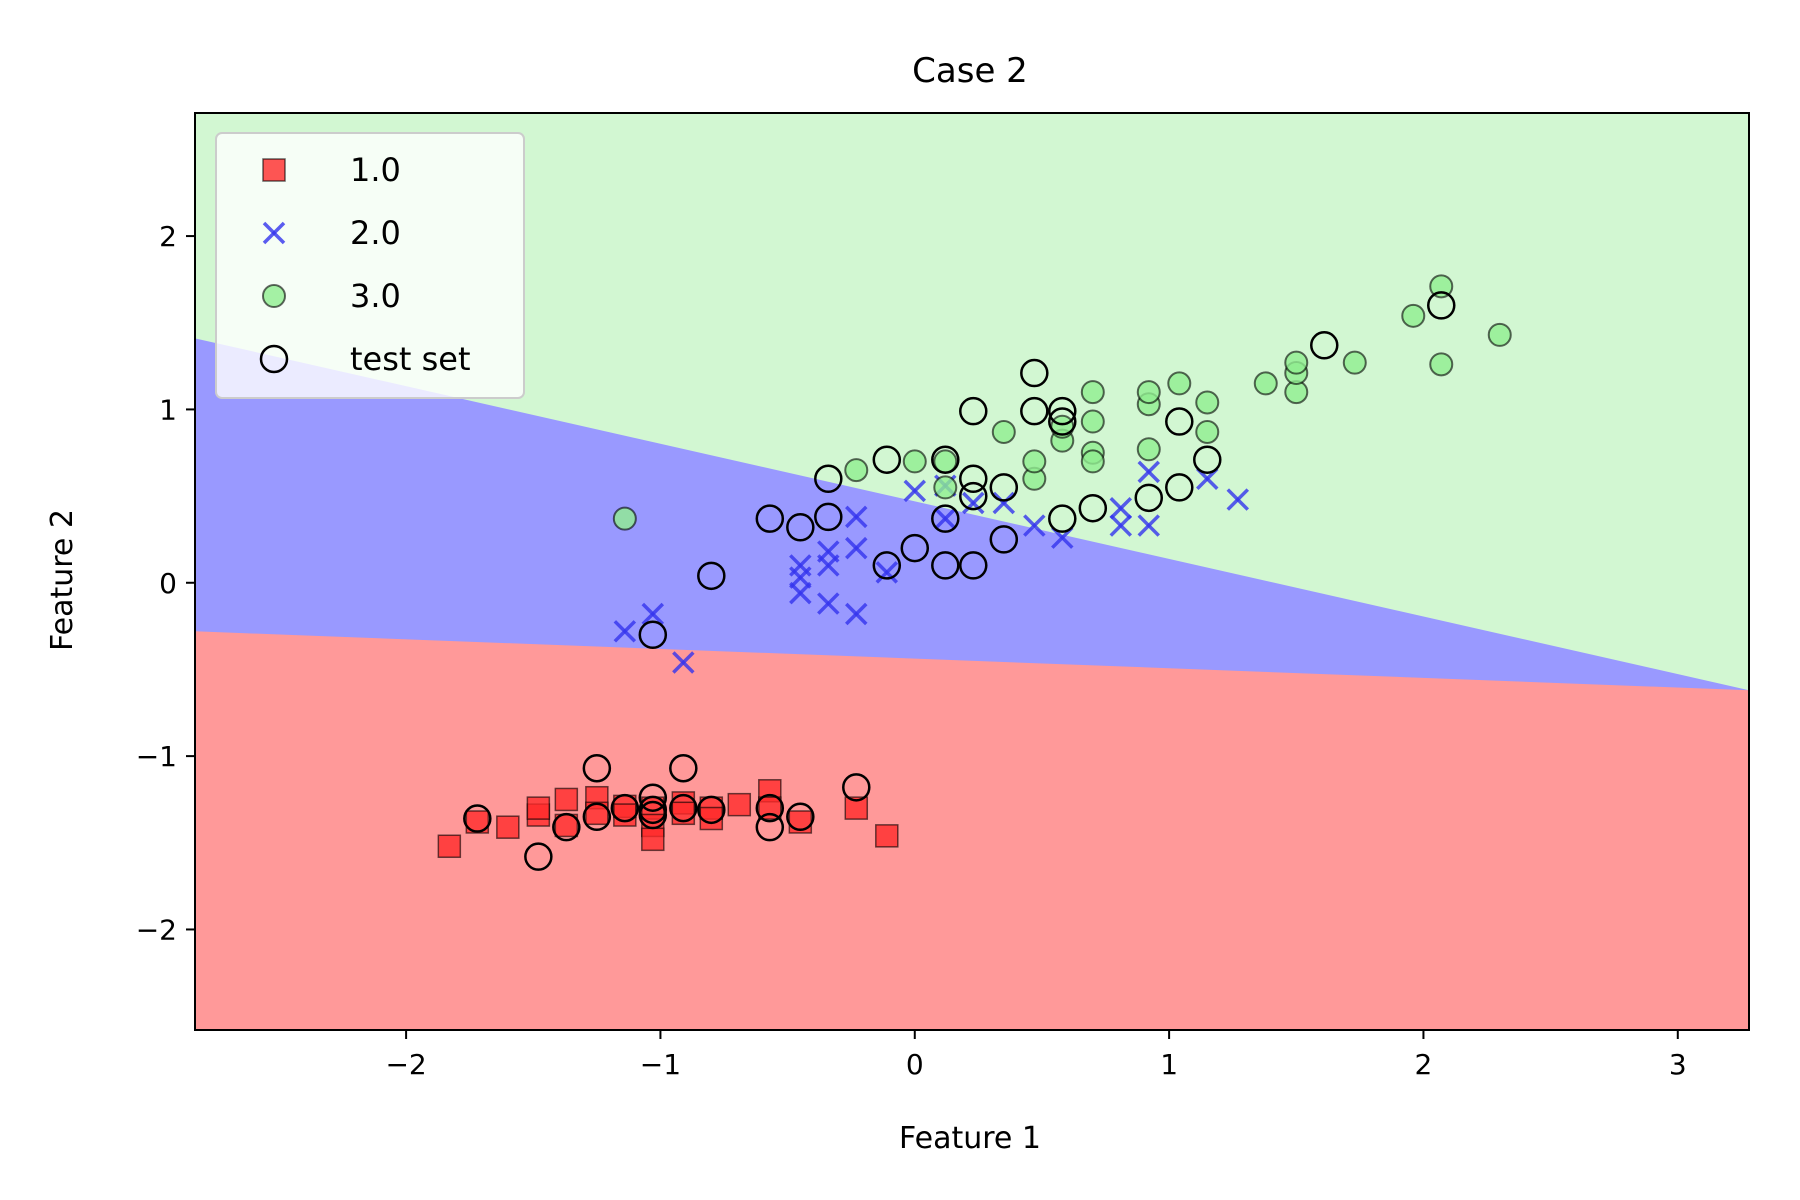  I want to click on legend-label: 3.0, so click(375, 296).